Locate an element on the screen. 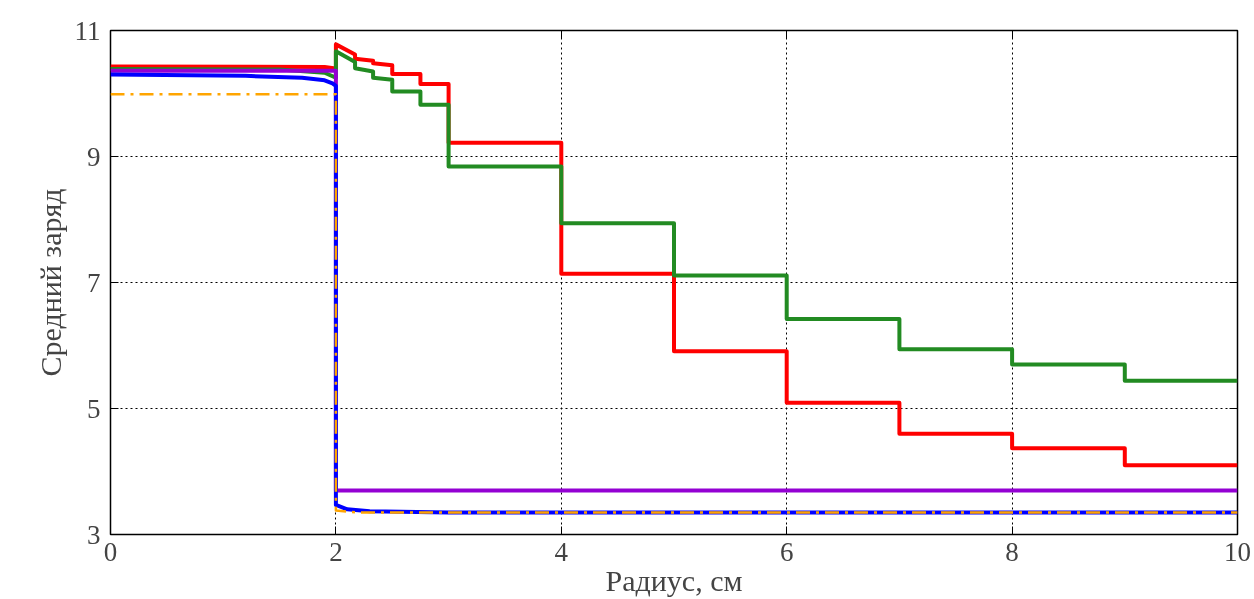 The image size is (1254, 599). x-axis-title: Радиус, см is located at coordinates (674, 580).